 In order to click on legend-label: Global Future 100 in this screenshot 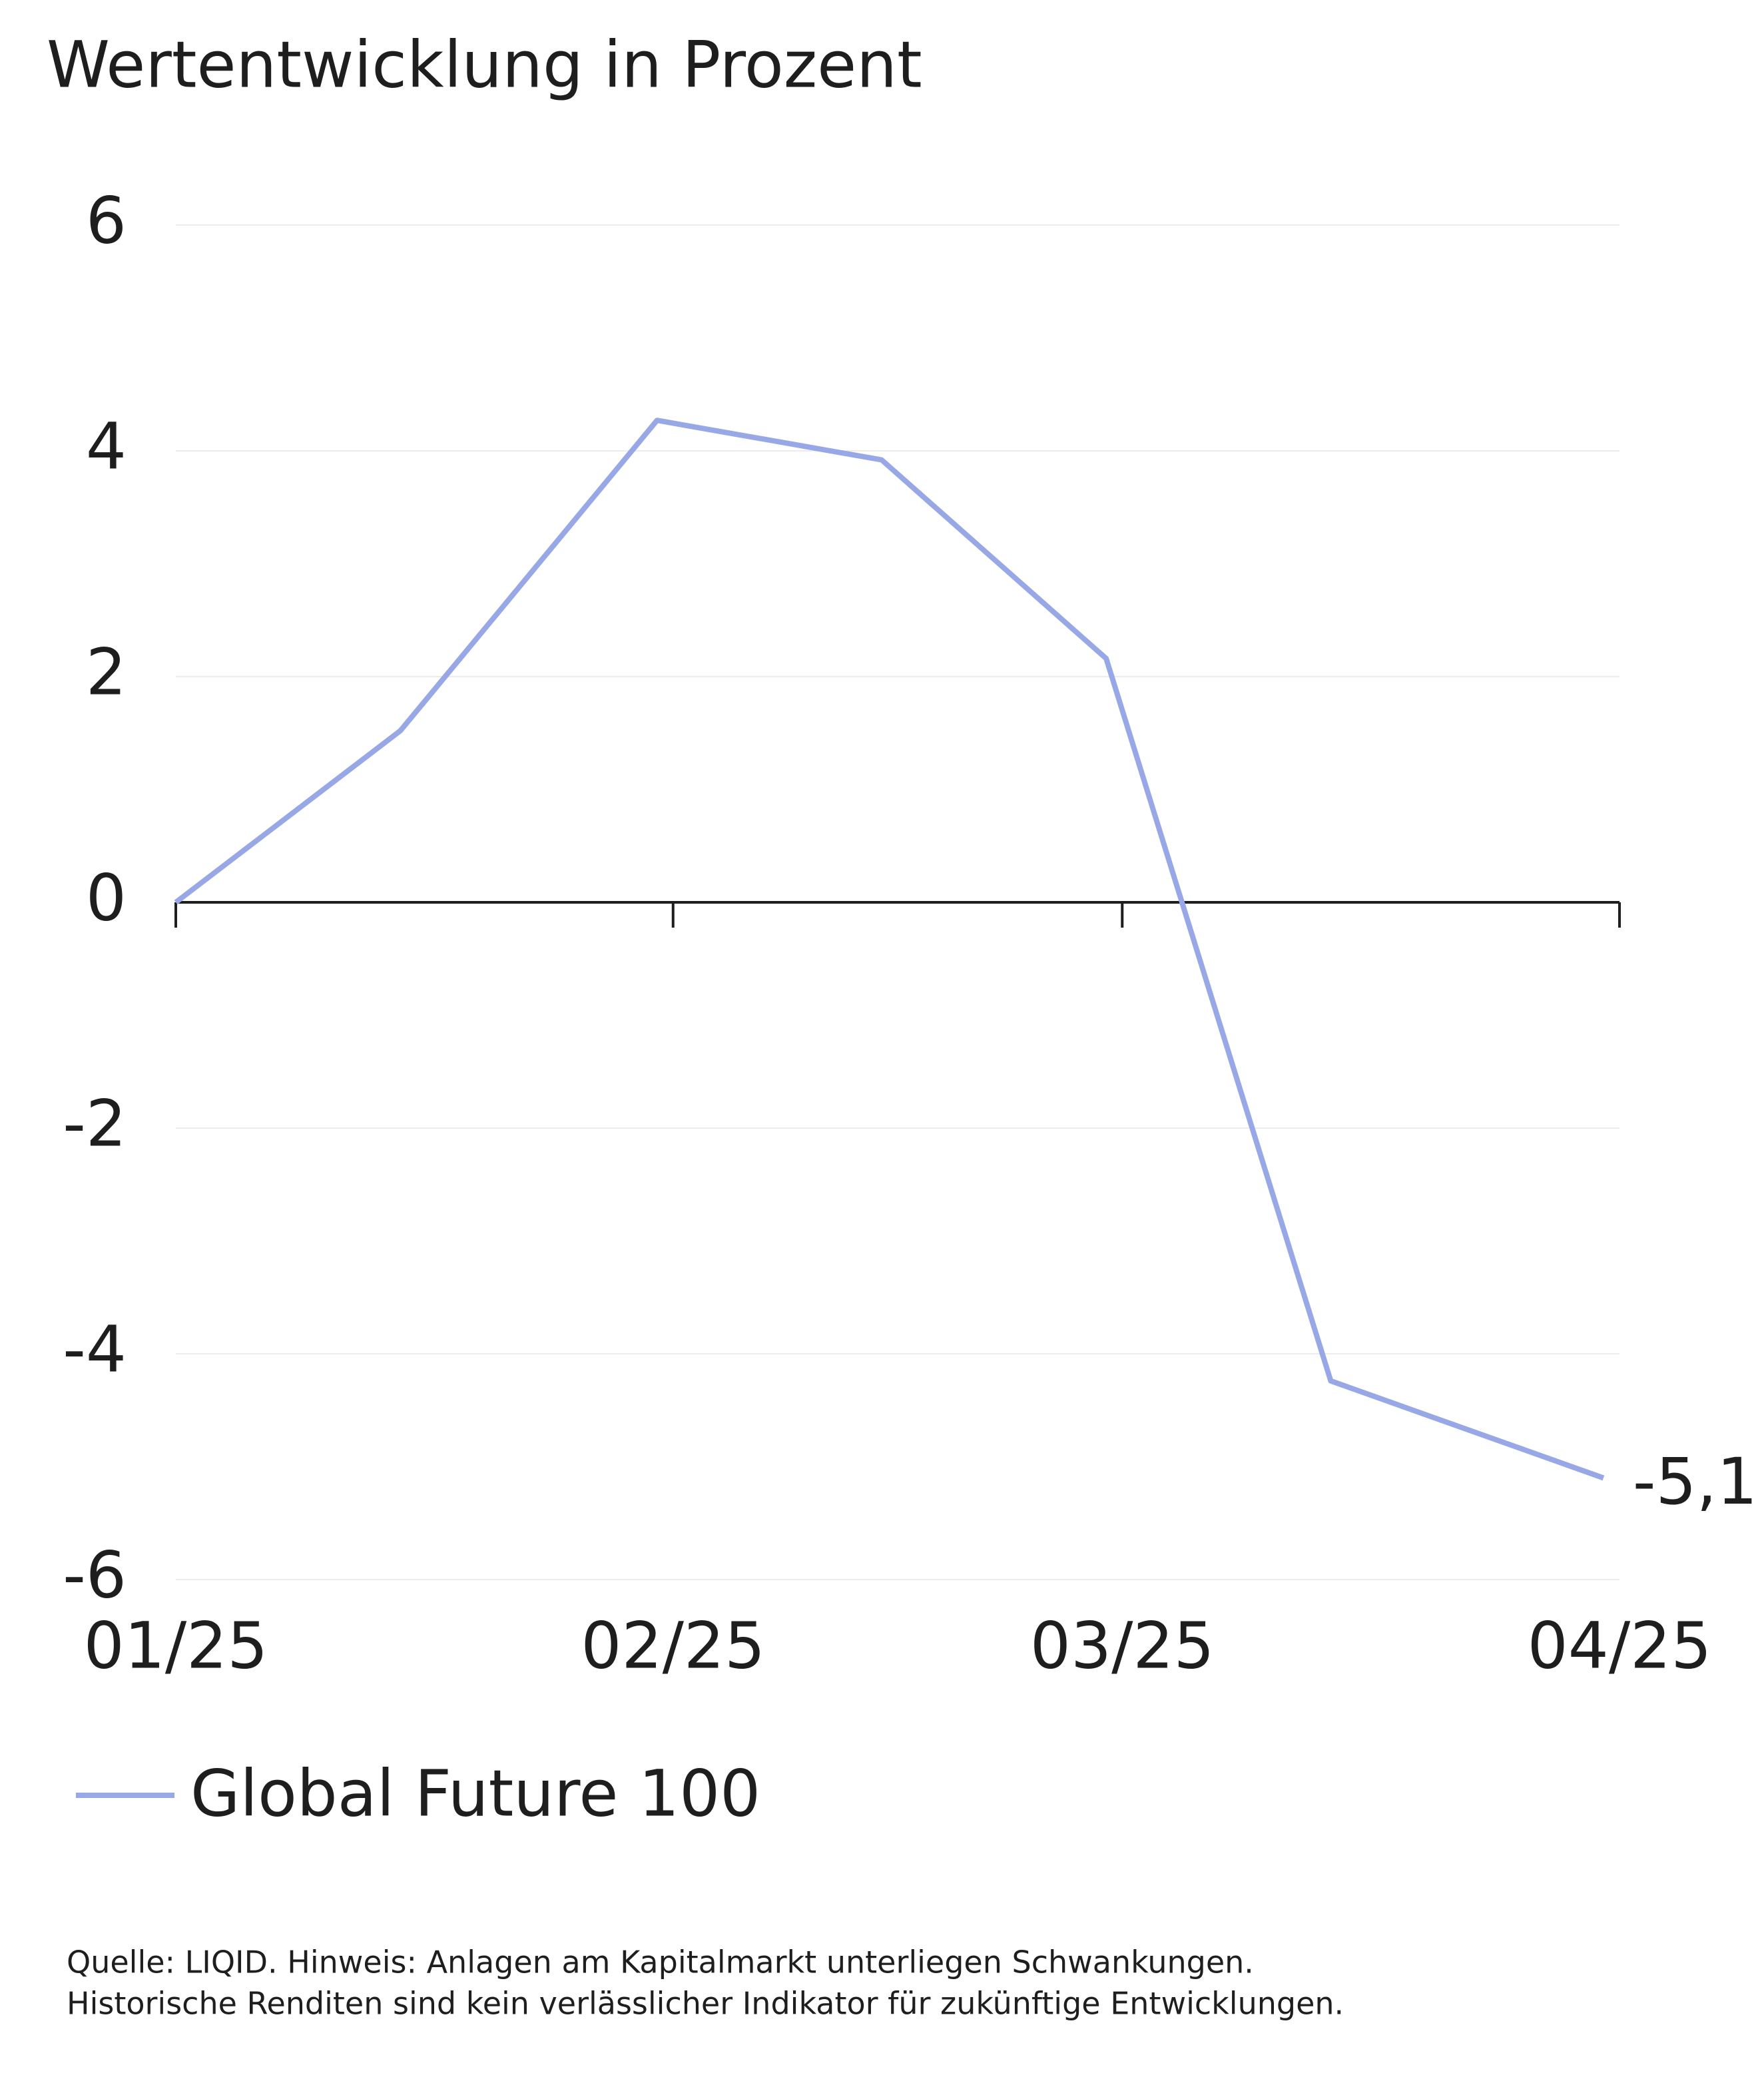, I will do `click(475, 1793)`.